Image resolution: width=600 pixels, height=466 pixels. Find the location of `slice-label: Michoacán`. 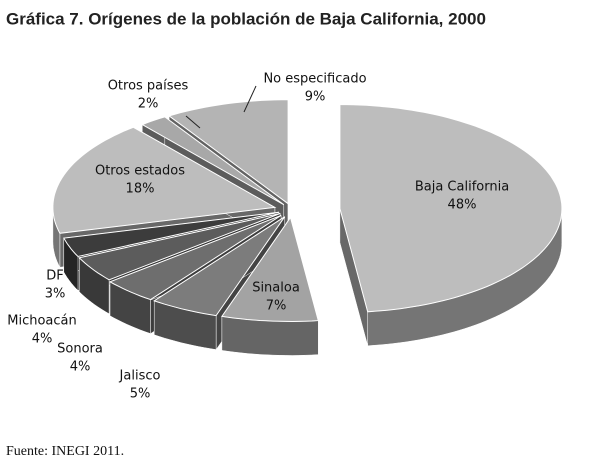

slice-label: Michoacán is located at coordinates (42, 321).